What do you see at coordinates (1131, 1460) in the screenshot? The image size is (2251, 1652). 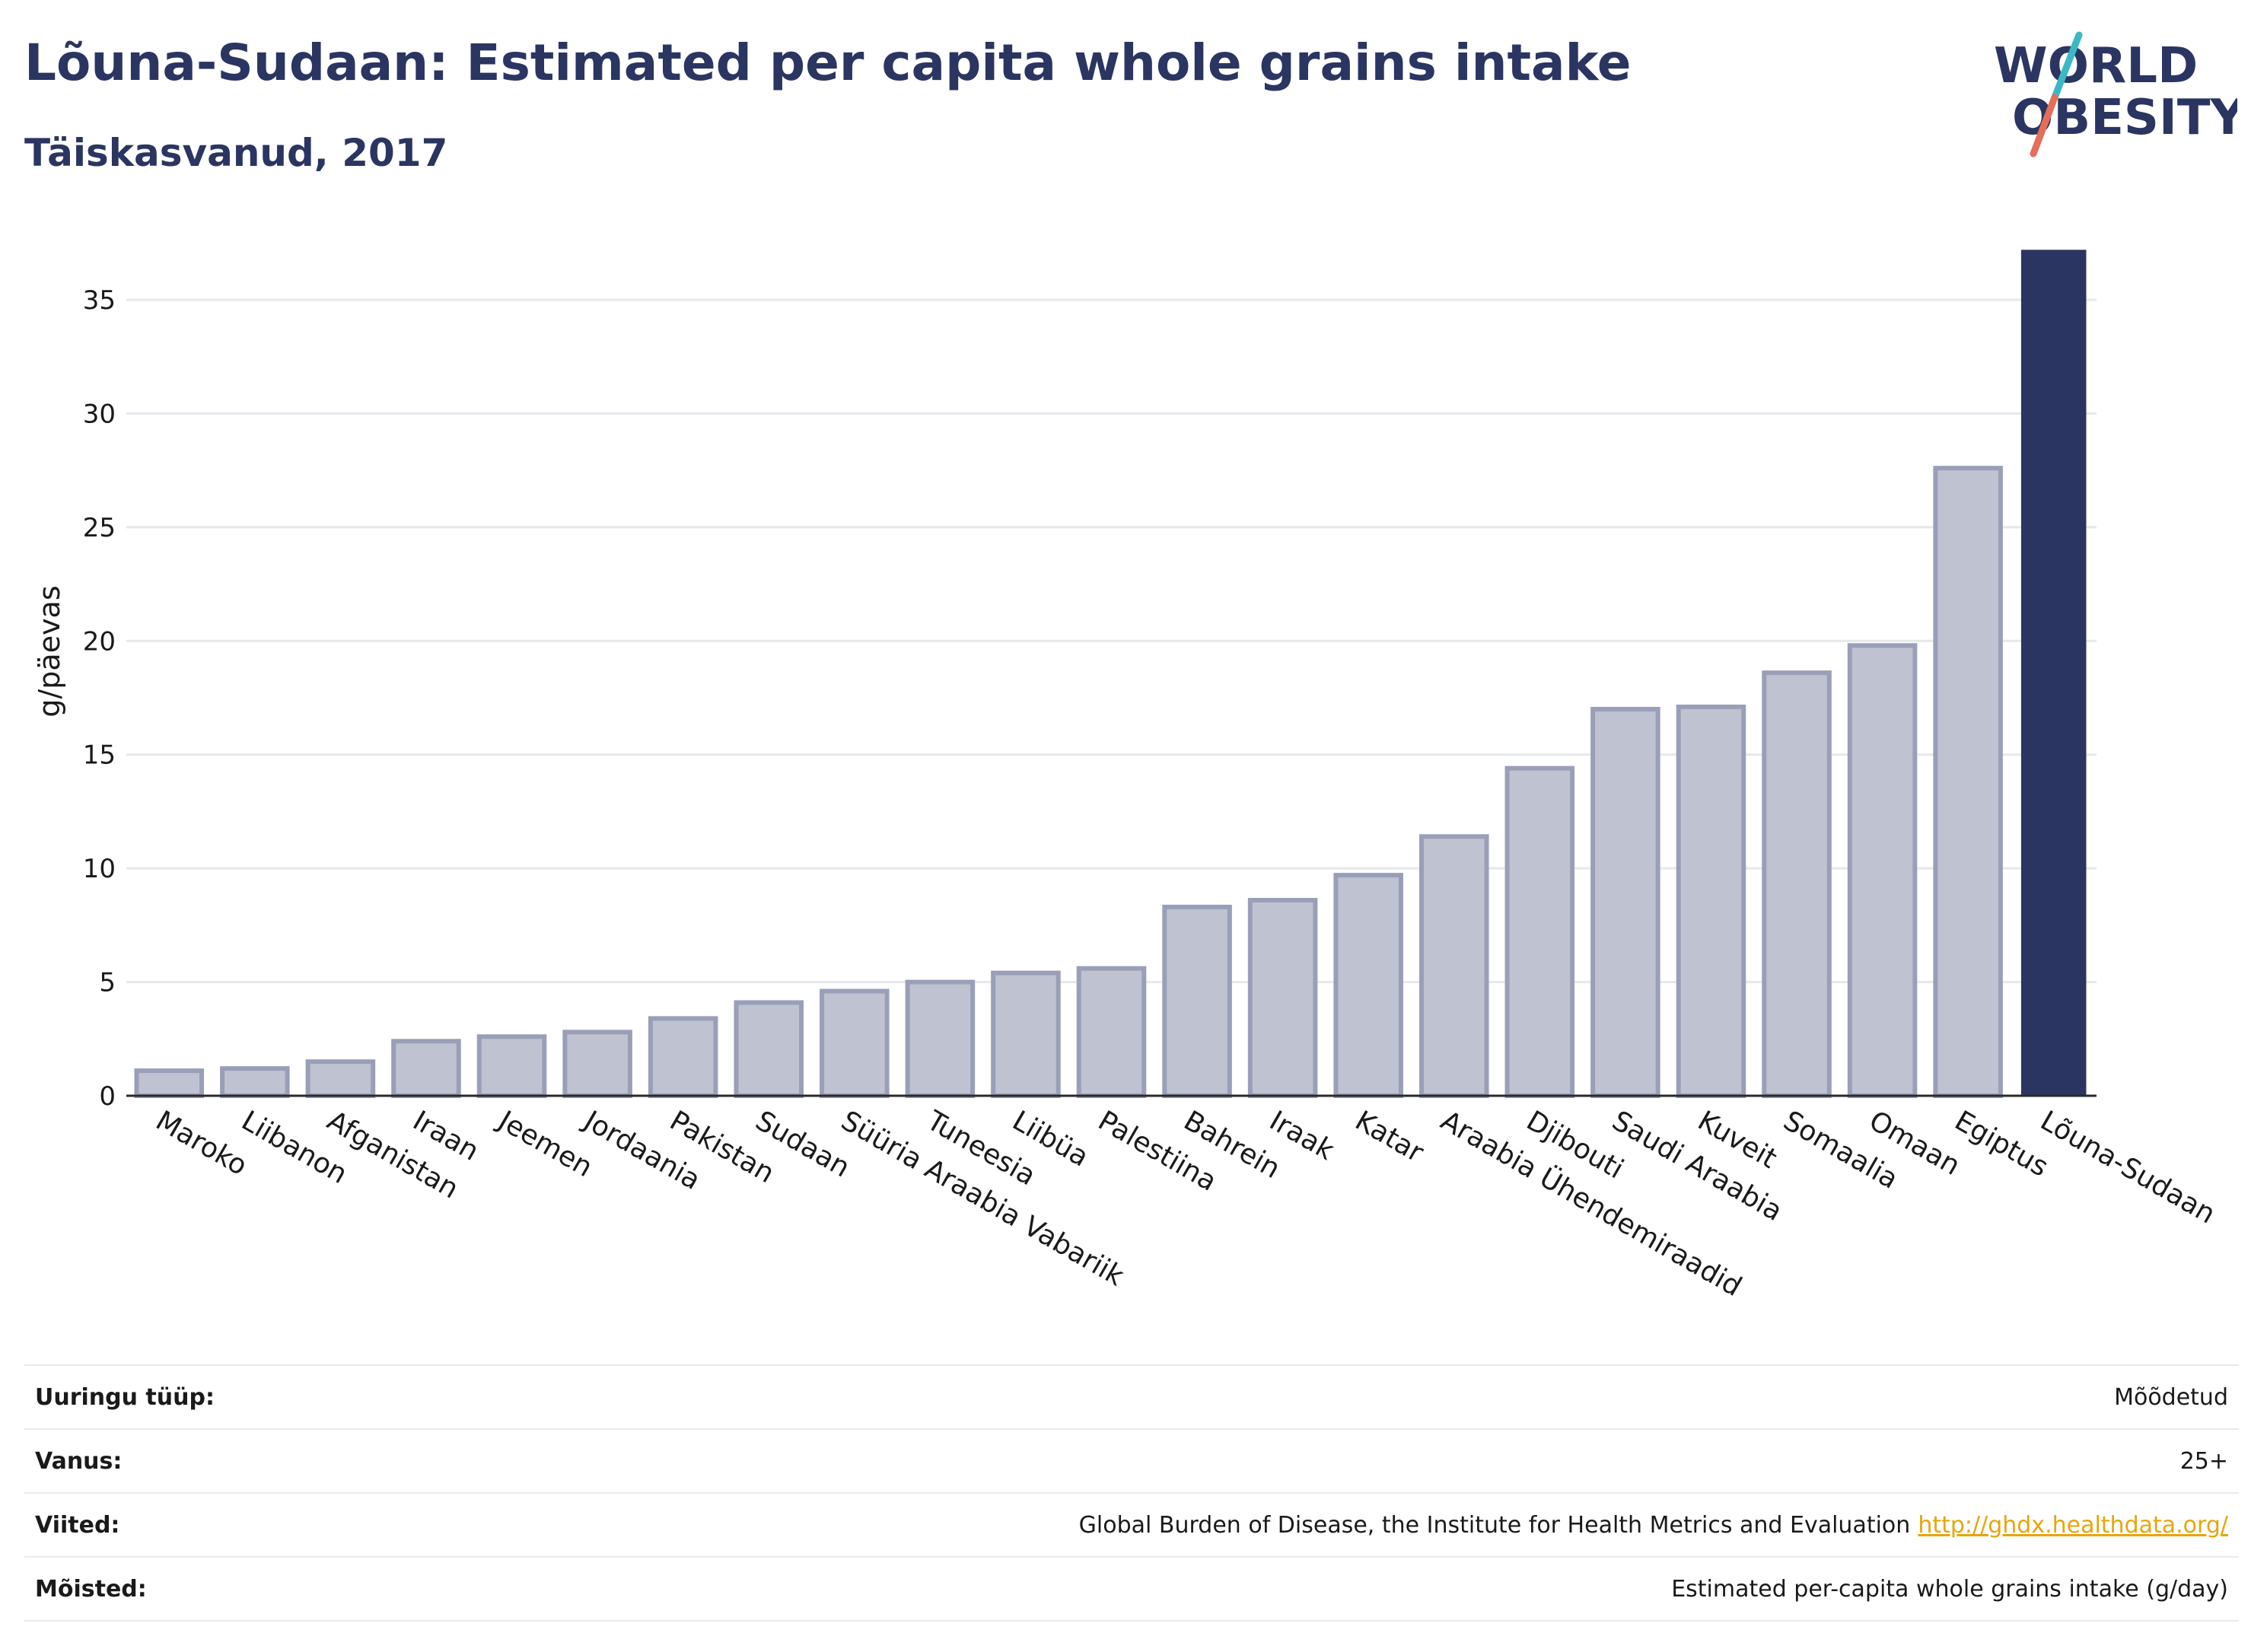 I see `info-row-age: Vanus: 25+` at bounding box center [1131, 1460].